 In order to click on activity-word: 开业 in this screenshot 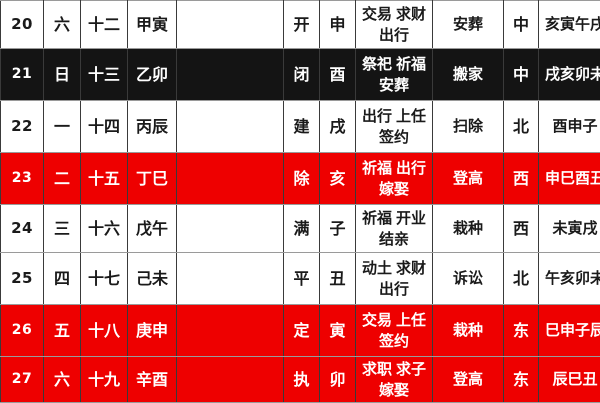, I will do `click(411, 218)`.